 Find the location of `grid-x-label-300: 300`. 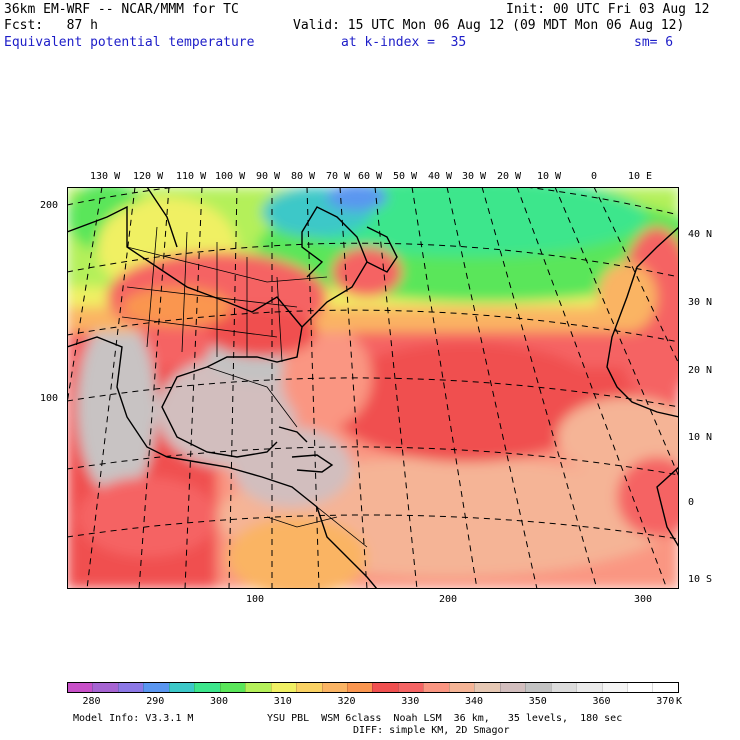

grid-x-label-300: 300 is located at coordinates (643, 599).